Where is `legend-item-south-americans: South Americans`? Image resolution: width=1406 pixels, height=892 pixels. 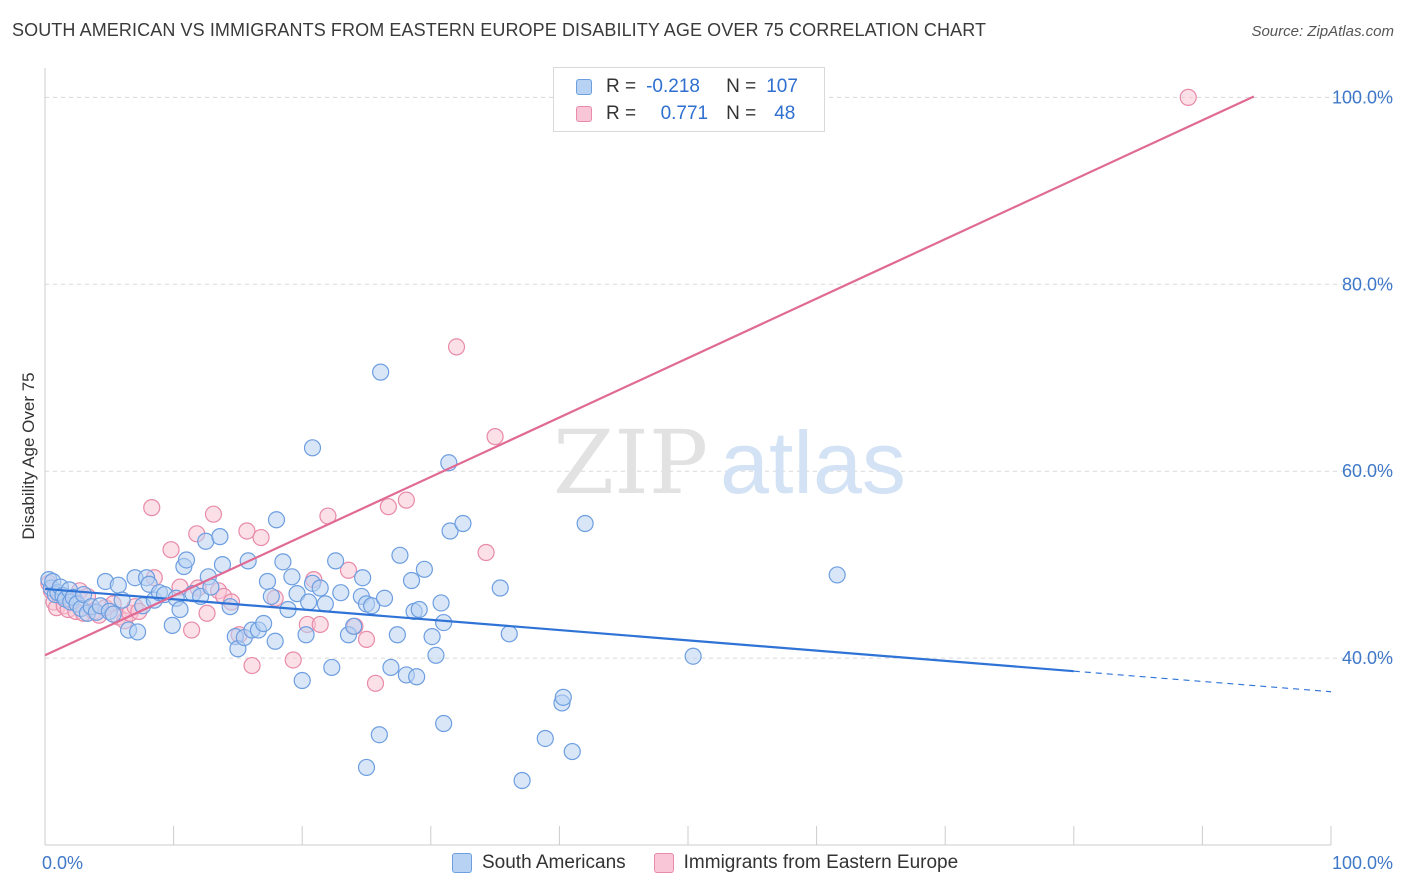
legend-item-south-americans: South Americans is located at coordinates (539, 863).